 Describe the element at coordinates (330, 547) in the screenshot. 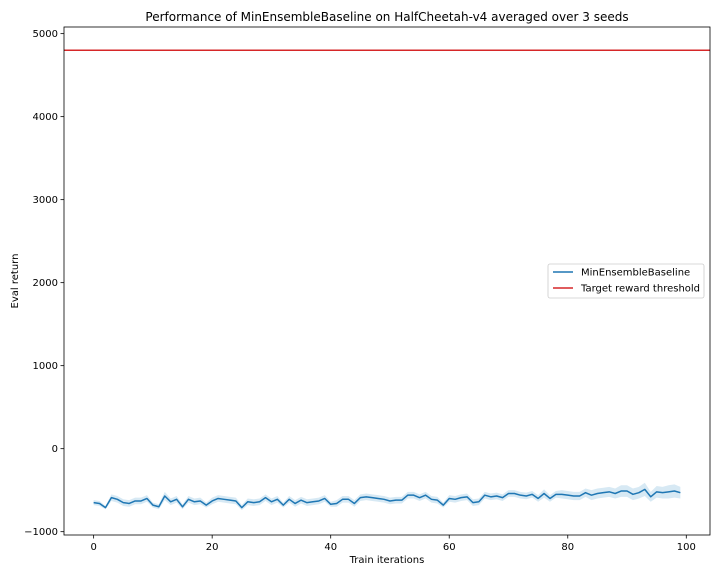

I see `x-tick-label: 40` at that location.